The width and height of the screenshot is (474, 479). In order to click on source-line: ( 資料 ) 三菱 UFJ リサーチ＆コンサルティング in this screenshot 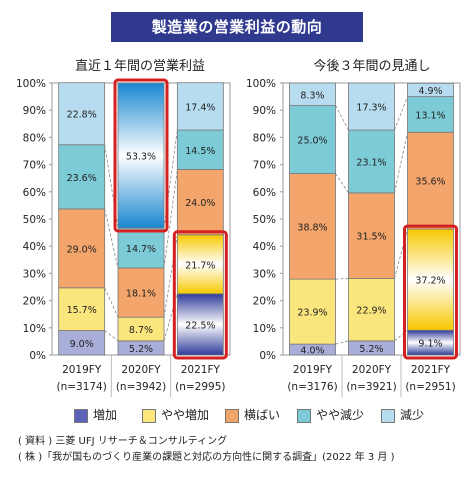, I will do `click(123, 441)`.